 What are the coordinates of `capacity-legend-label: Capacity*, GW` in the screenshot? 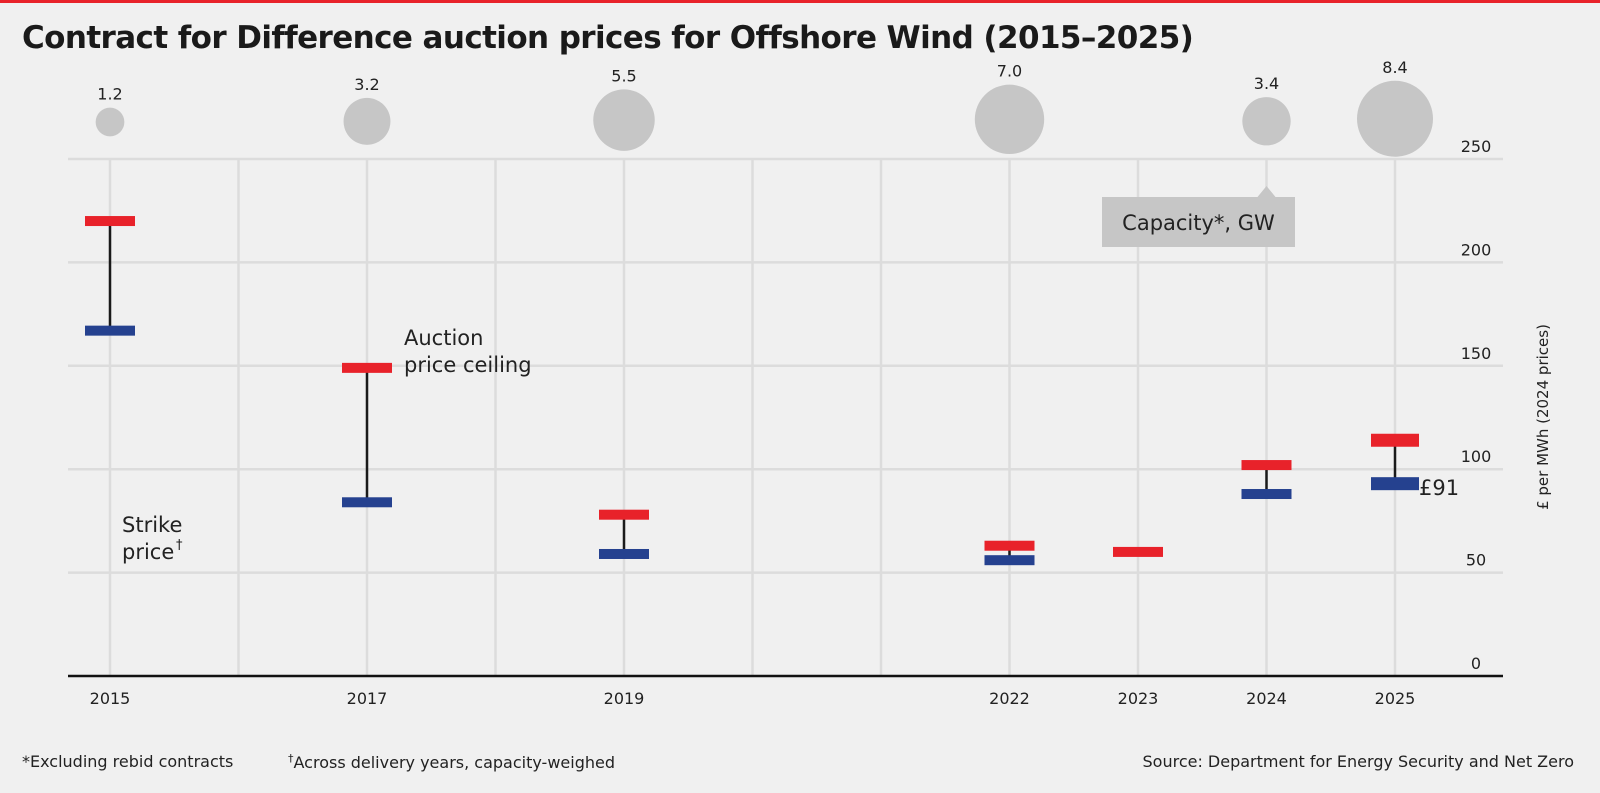 It's located at (1198, 223).